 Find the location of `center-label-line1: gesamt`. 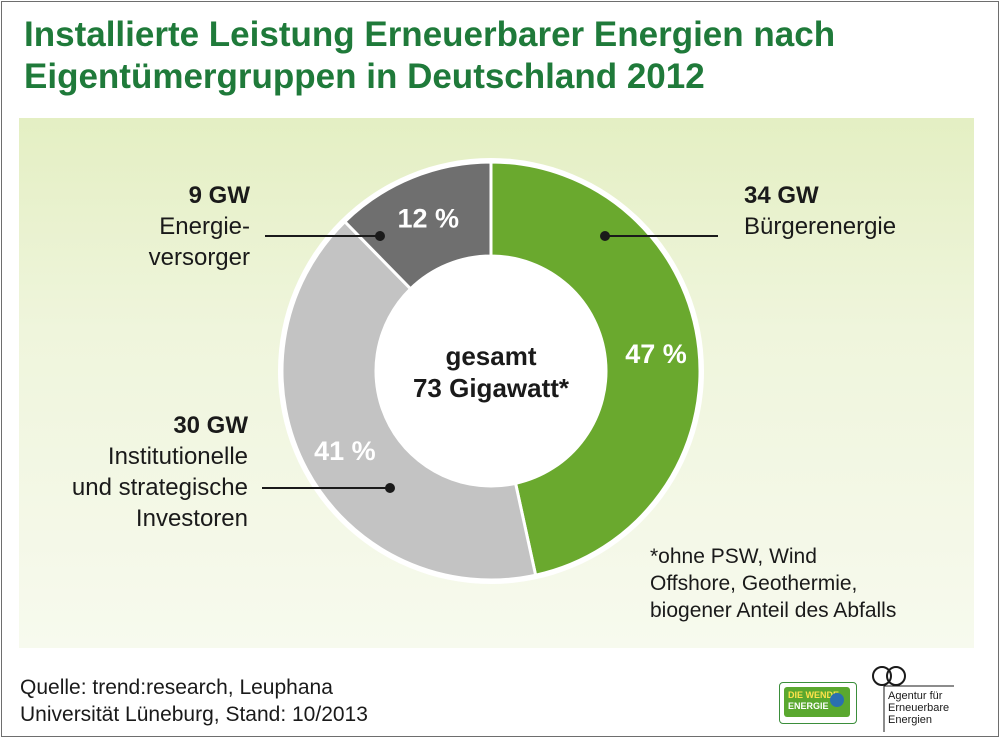

center-label-line1: gesamt is located at coordinates (490, 356).